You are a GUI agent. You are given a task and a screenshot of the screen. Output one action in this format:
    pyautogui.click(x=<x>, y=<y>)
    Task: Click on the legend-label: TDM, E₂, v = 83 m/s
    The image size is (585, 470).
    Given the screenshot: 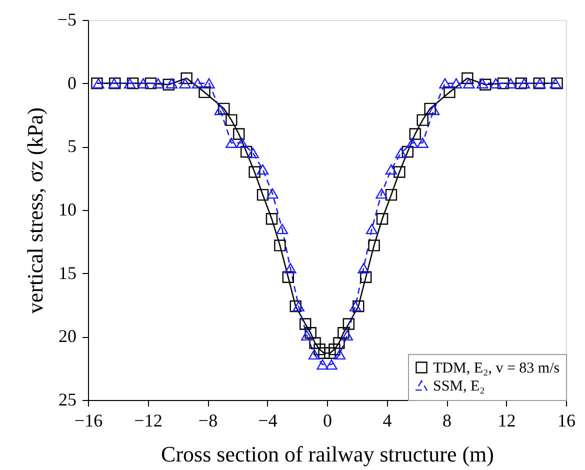 What is the action you would take?
    pyautogui.click(x=496, y=368)
    